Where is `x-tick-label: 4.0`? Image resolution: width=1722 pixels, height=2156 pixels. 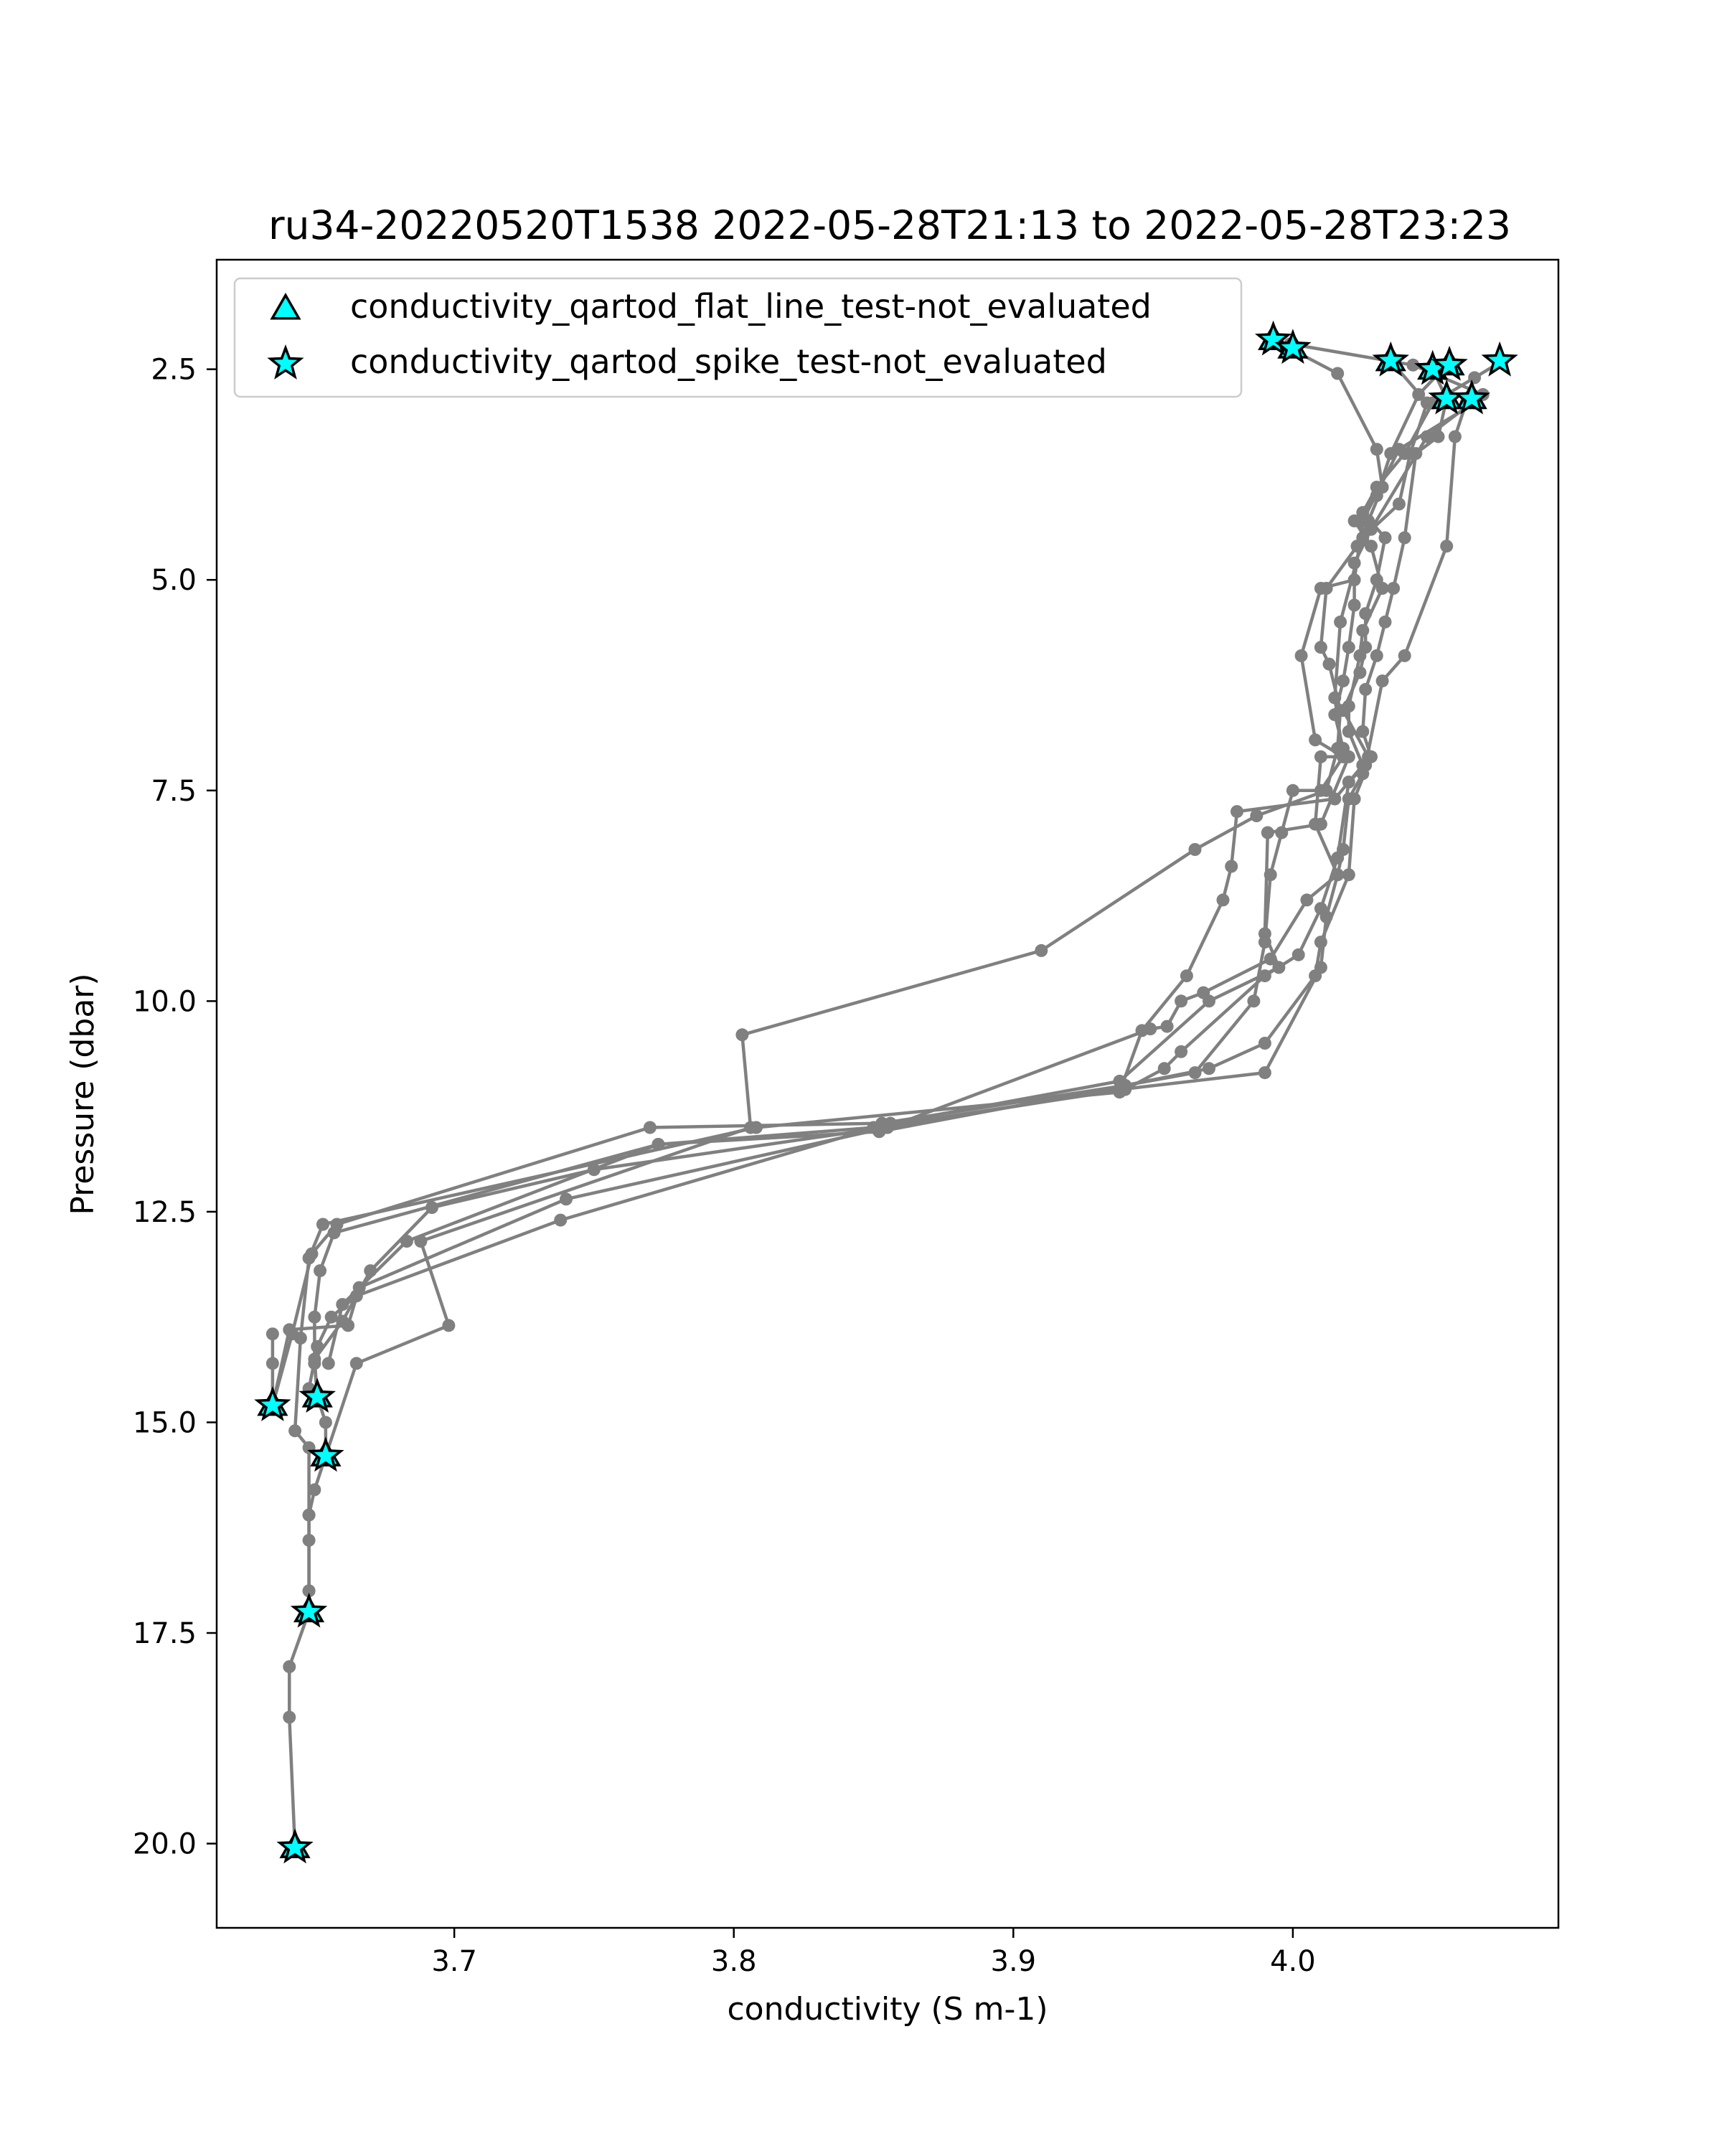 x-tick-label: 4.0 is located at coordinates (1293, 1962).